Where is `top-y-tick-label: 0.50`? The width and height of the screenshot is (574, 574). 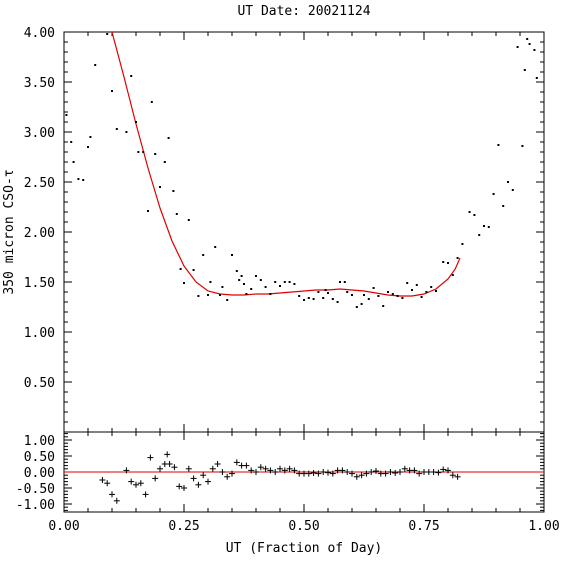
top-y-tick-label: 0.50 is located at coordinates (39, 383).